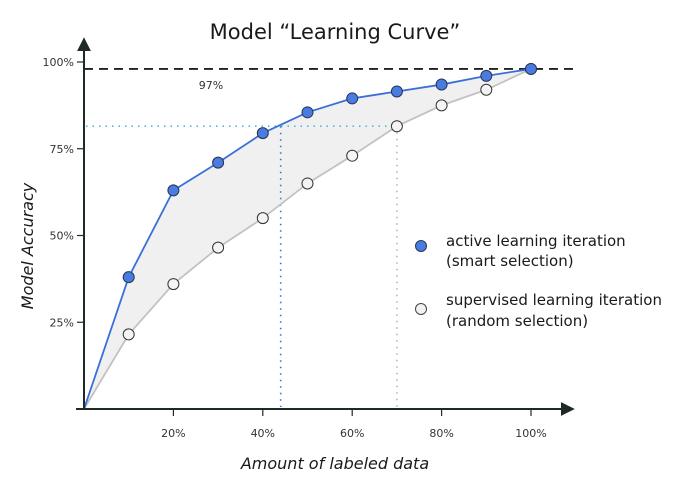  Describe the element at coordinates (62, 322) in the screenshot. I see `y-tick-label: 25%` at that location.